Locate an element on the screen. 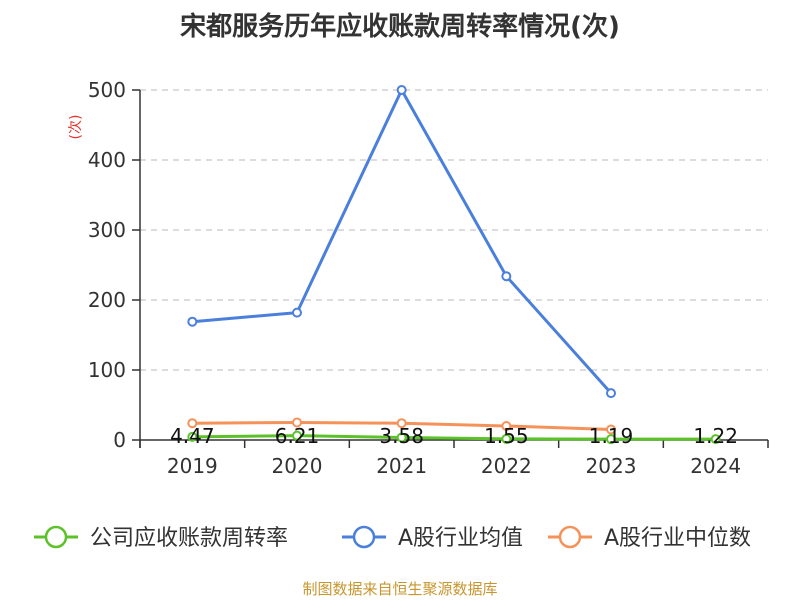 This screenshot has width=800, height=600. legend-item-1: A股行业均值 is located at coordinates (432, 538).